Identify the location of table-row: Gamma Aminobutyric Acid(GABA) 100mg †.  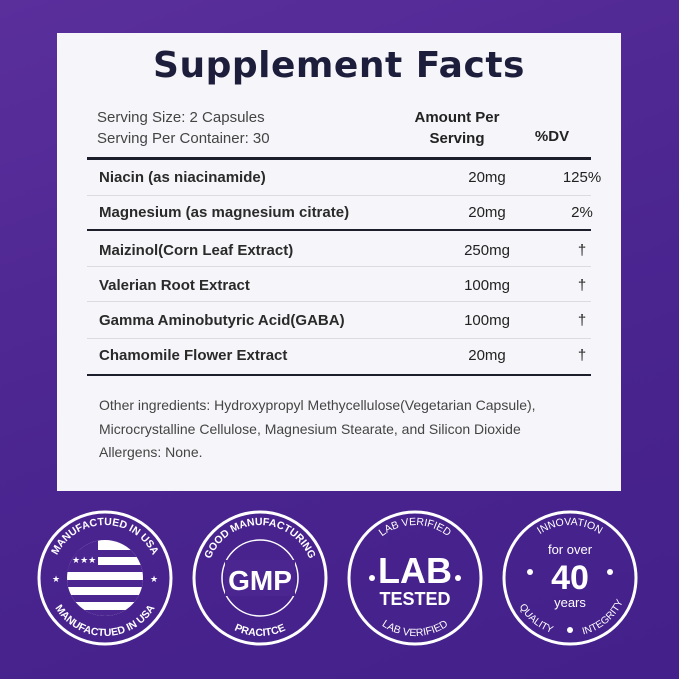
(339, 320).